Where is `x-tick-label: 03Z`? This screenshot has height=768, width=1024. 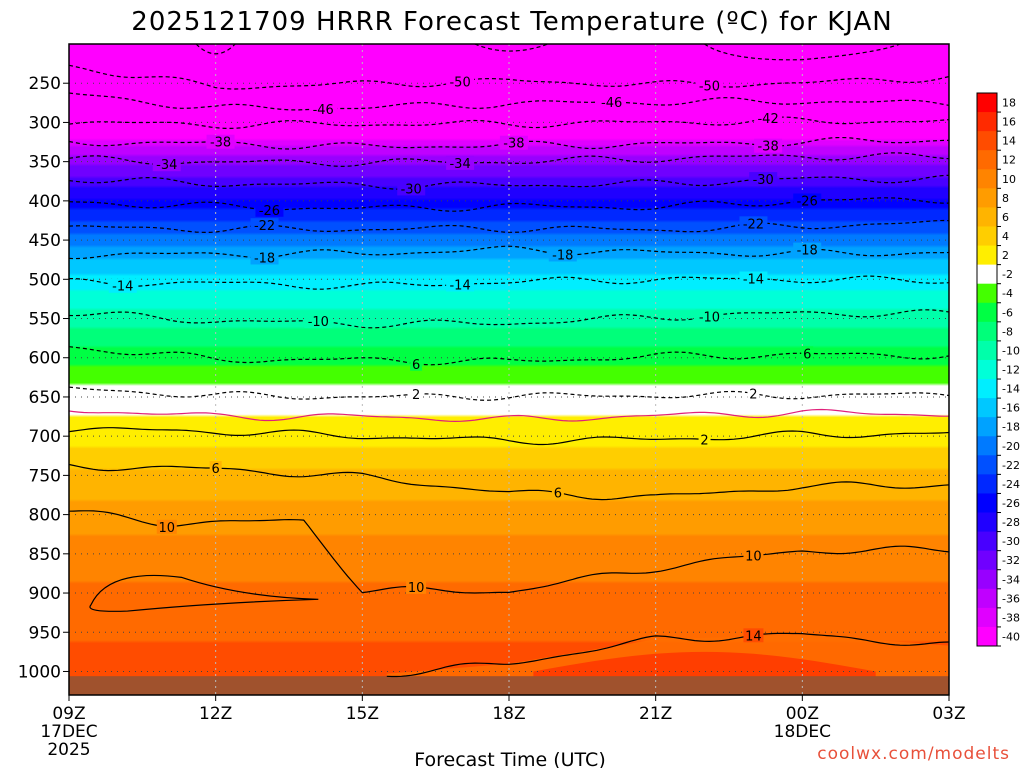
x-tick-label: 03Z is located at coordinates (948, 714).